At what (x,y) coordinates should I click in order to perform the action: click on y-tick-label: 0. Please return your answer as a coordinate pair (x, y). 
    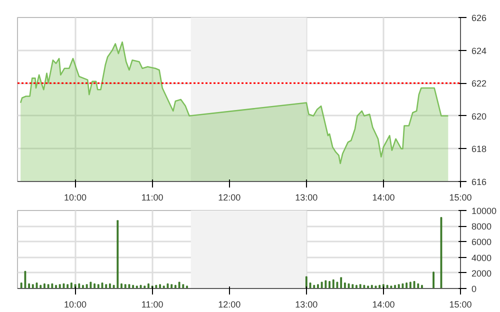
    Looking at the image, I should click on (474, 289).